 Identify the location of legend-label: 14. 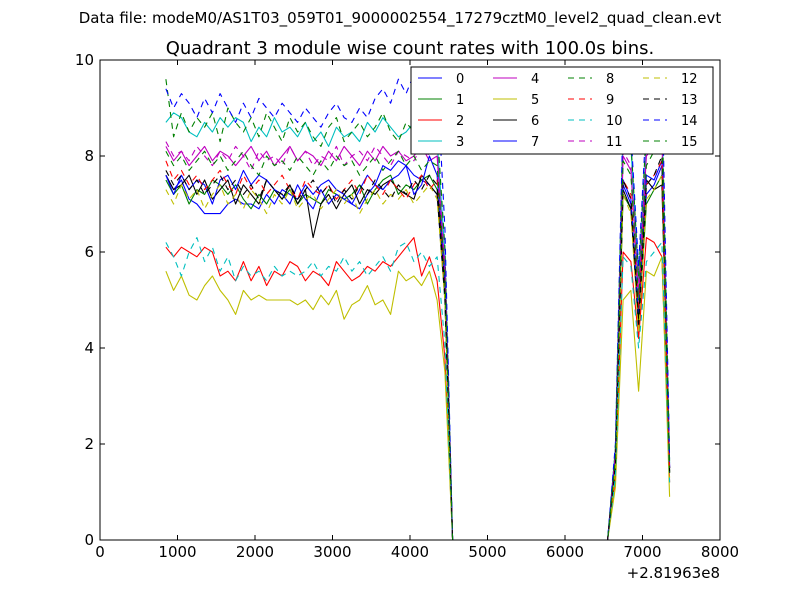
(689, 121).